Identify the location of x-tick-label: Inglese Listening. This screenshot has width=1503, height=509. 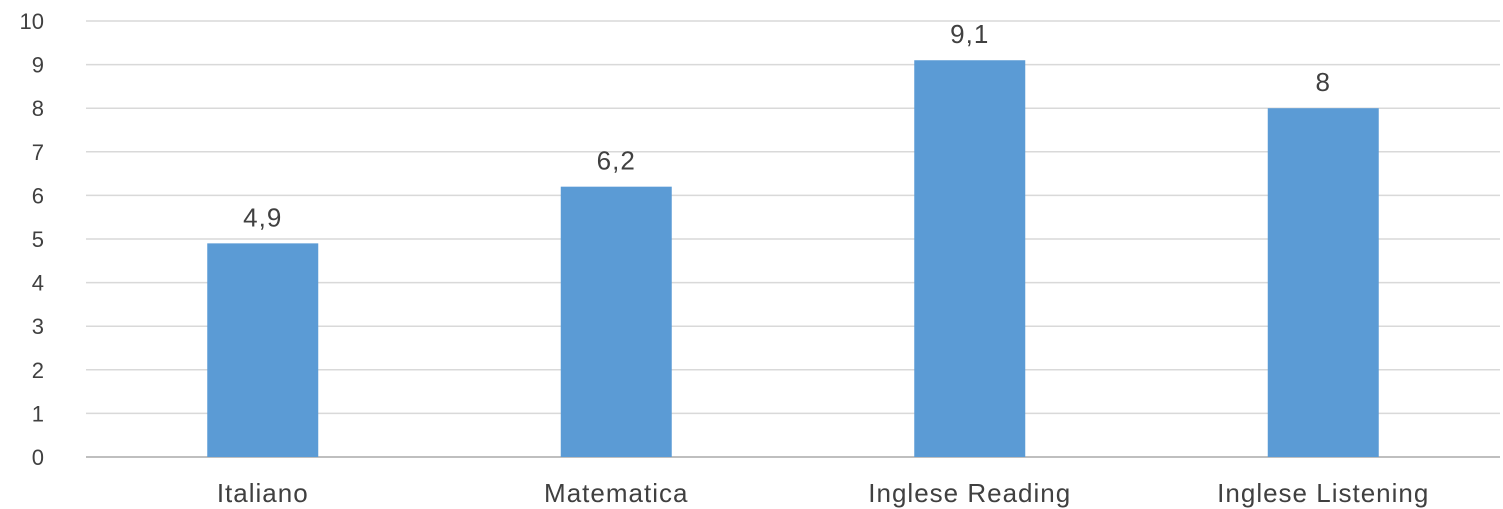
(1323, 493).